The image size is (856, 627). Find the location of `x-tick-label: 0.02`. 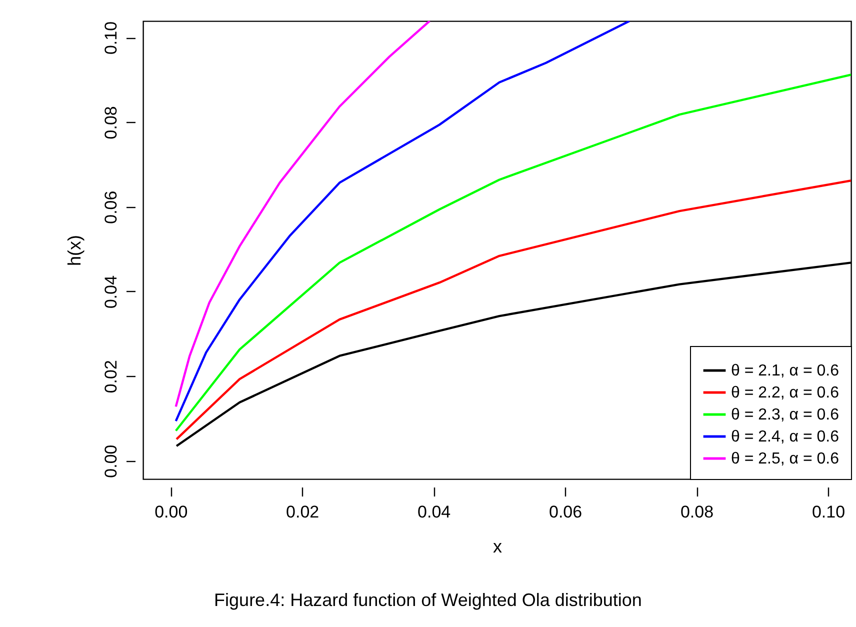

x-tick-label: 0.02 is located at coordinates (303, 512).